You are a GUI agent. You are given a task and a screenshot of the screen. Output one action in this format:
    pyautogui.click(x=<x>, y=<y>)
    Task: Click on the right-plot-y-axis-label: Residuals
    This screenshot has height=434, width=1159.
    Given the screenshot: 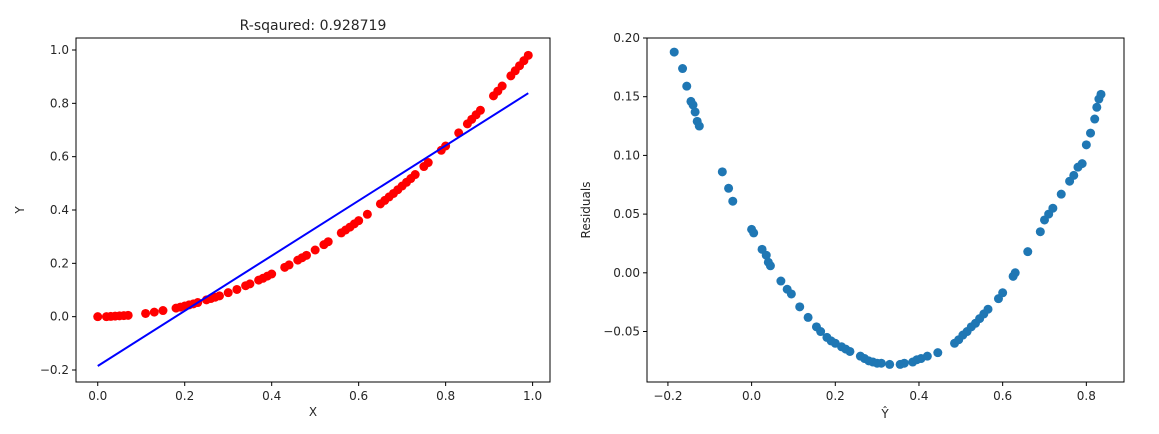 What is the action you would take?
    pyautogui.click(x=586, y=210)
    